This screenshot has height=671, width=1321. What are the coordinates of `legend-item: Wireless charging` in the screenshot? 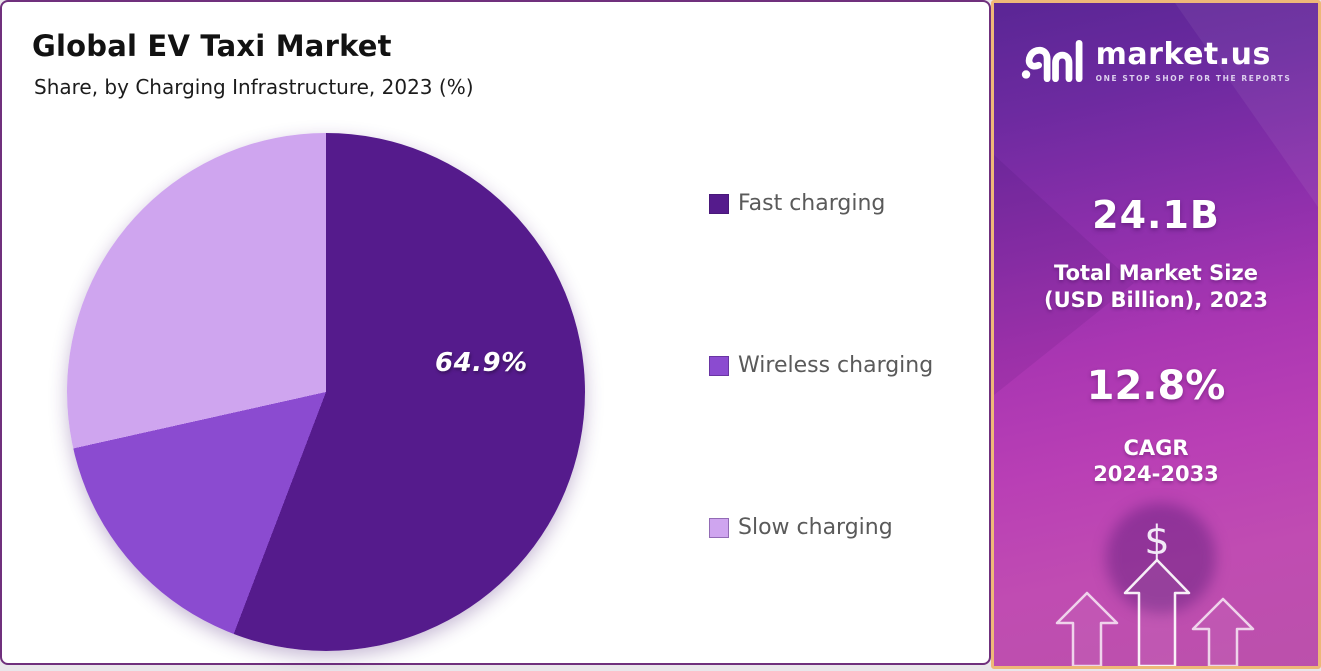 It's located at (821, 365).